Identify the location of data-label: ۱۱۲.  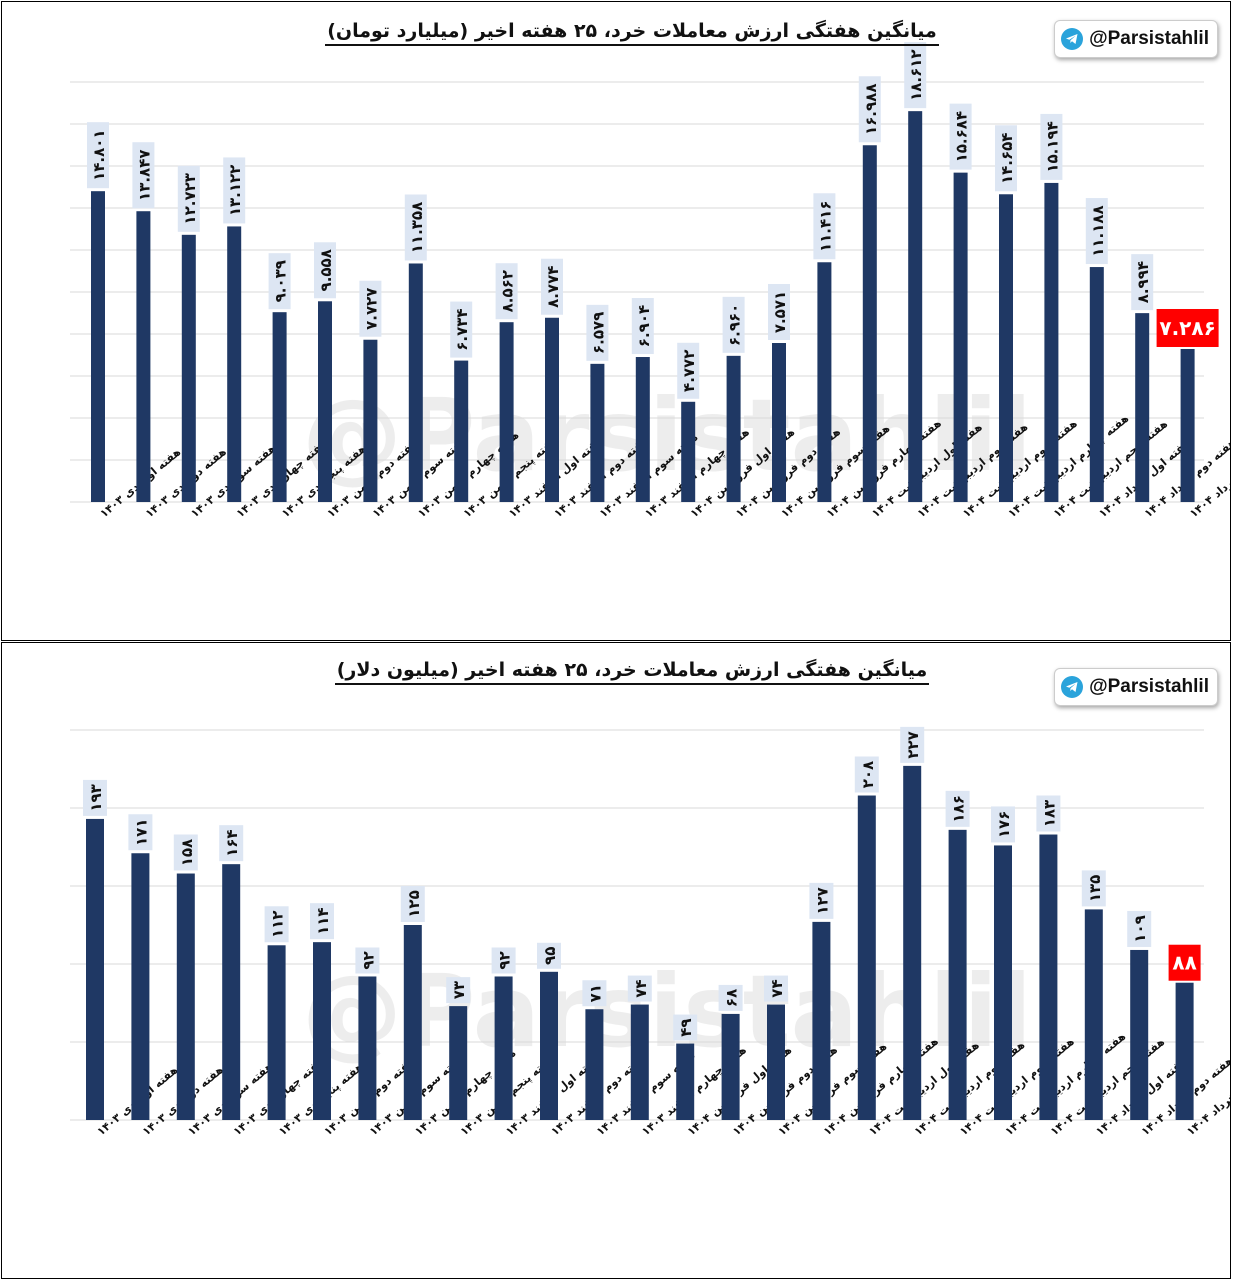
(278, 924).